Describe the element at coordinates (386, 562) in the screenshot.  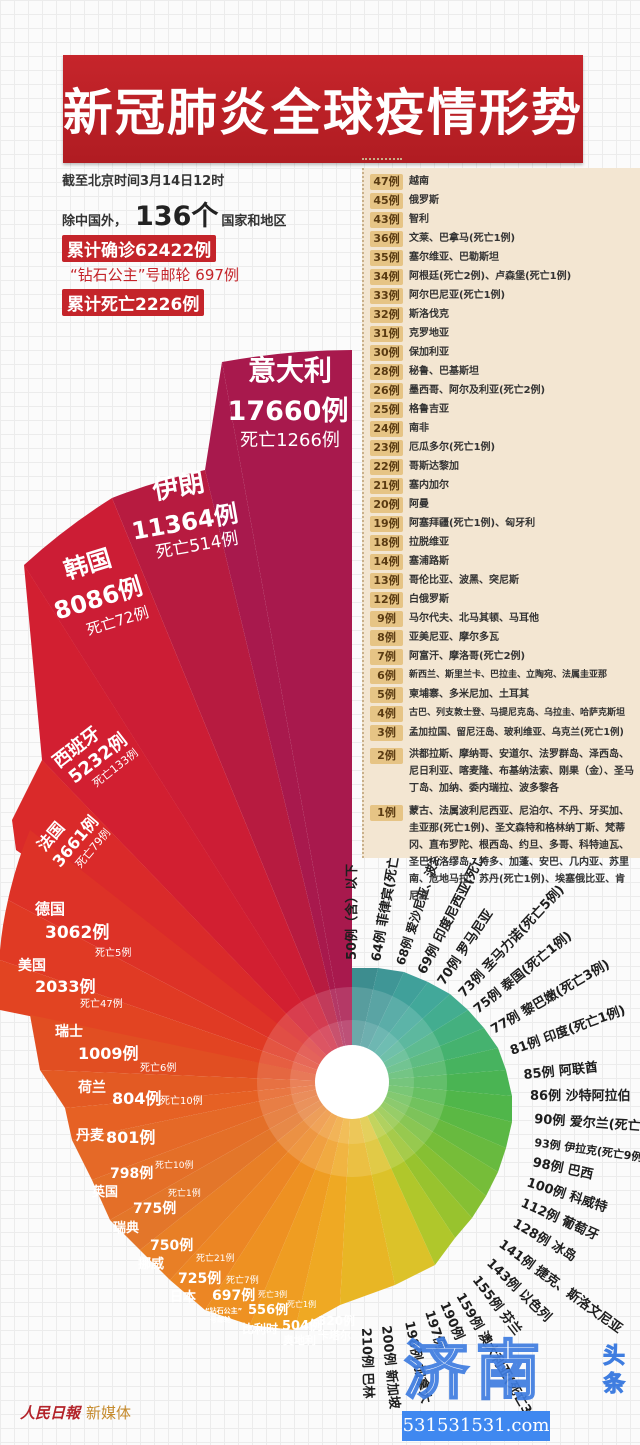
I see `count-badge: 14例` at that location.